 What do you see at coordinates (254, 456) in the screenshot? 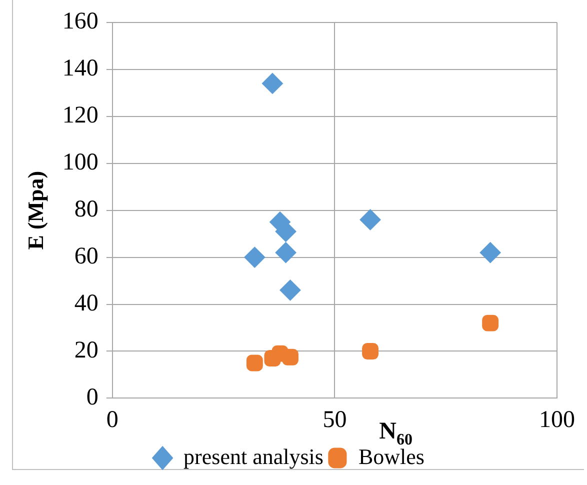
I see `legend-label: present analysis` at bounding box center [254, 456].